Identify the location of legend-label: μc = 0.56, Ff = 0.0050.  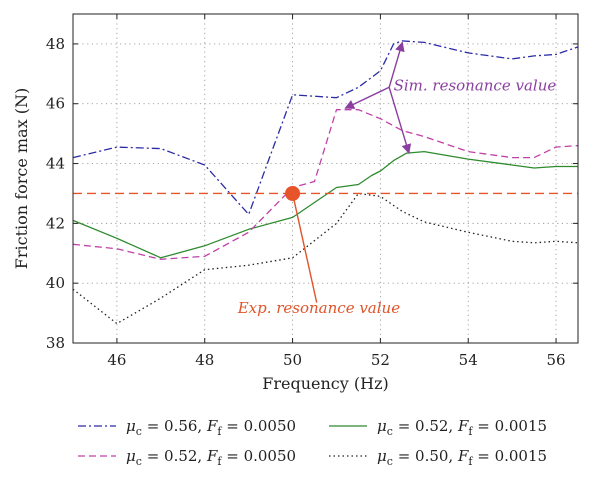
(211, 427).